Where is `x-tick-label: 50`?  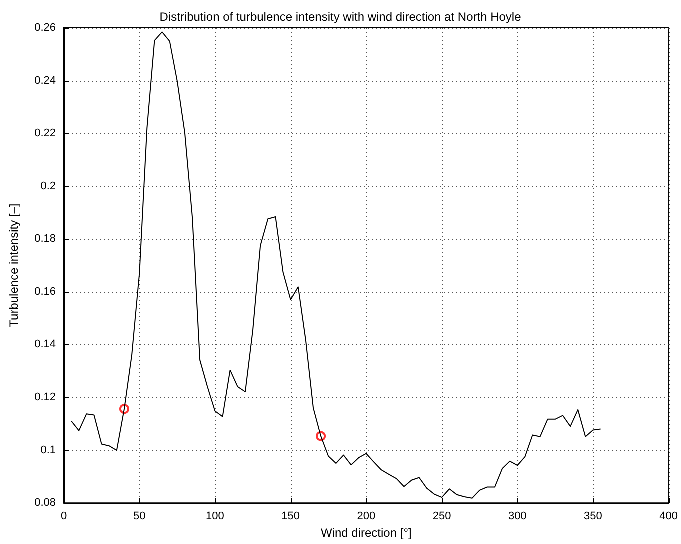 x-tick-label: 50 is located at coordinates (139, 516).